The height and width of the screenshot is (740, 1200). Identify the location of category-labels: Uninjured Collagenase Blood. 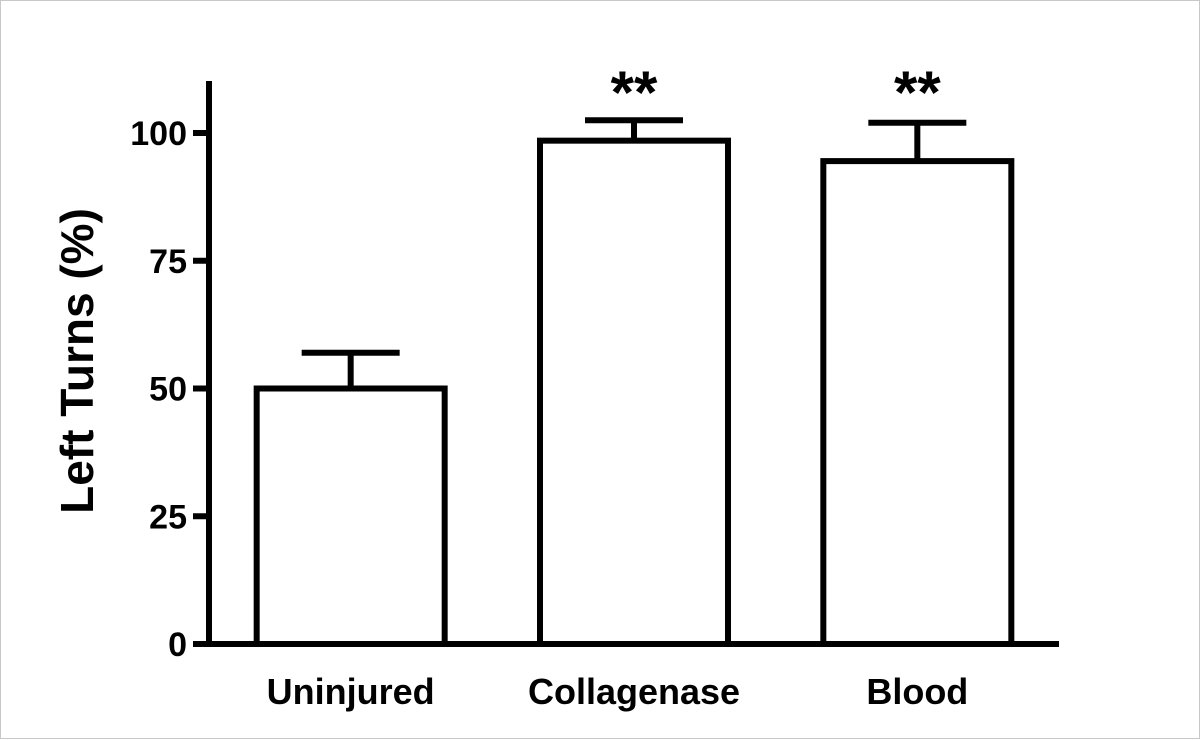
(618, 691).